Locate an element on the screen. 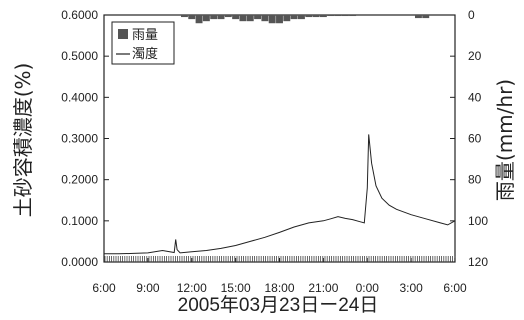 Image resolution: width=524 pixels, height=320 pixels. x-tick-label: 12:00 is located at coordinates (192, 288).